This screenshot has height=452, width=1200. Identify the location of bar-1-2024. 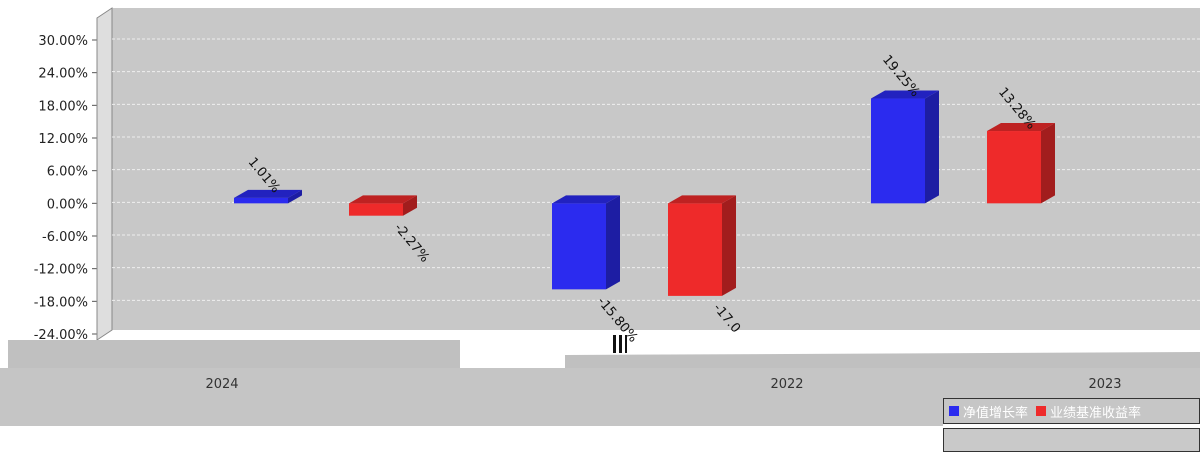
(268, 196).